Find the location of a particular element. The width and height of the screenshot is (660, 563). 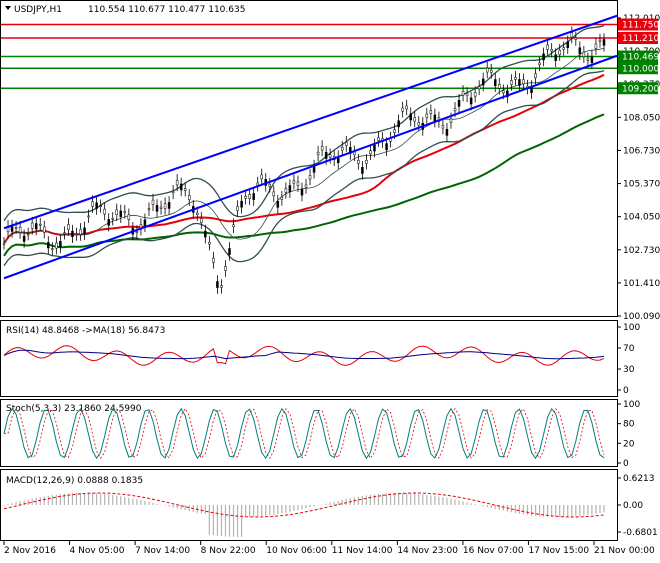

price-tick-label: 102.730 is located at coordinates (641, 251).